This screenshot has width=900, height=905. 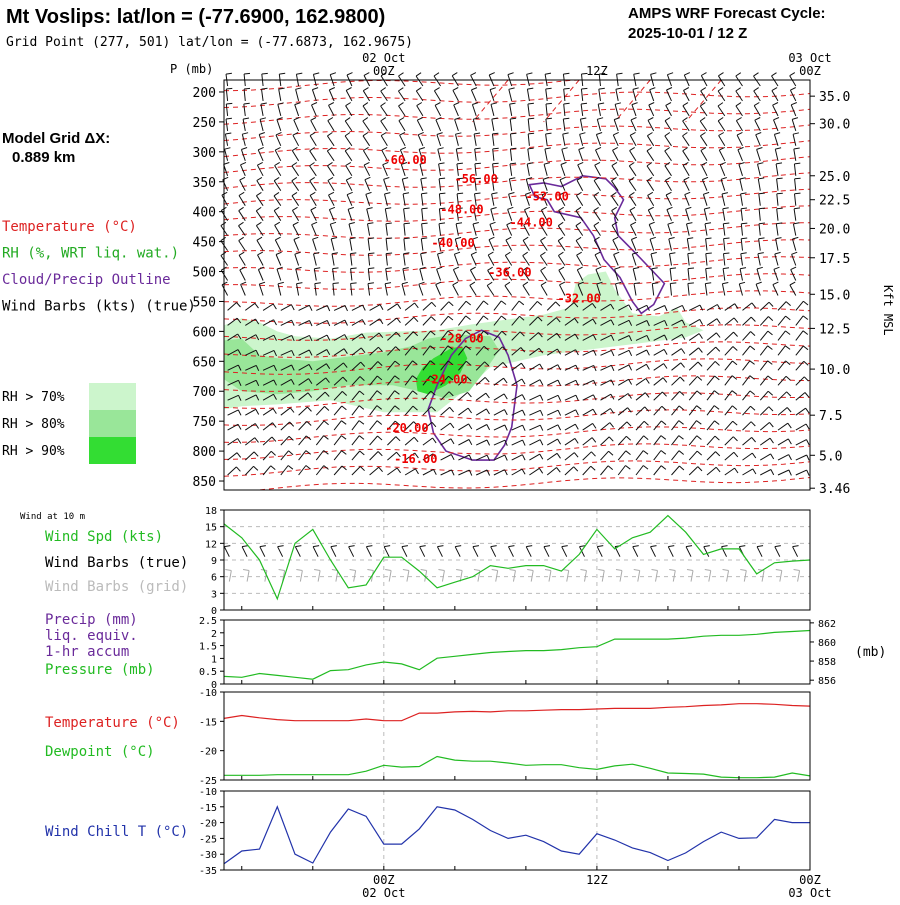 What do you see at coordinates (90, 254) in the screenshot?
I see `legend-item: RH (%, WRT liq. wat.)` at bounding box center [90, 254].